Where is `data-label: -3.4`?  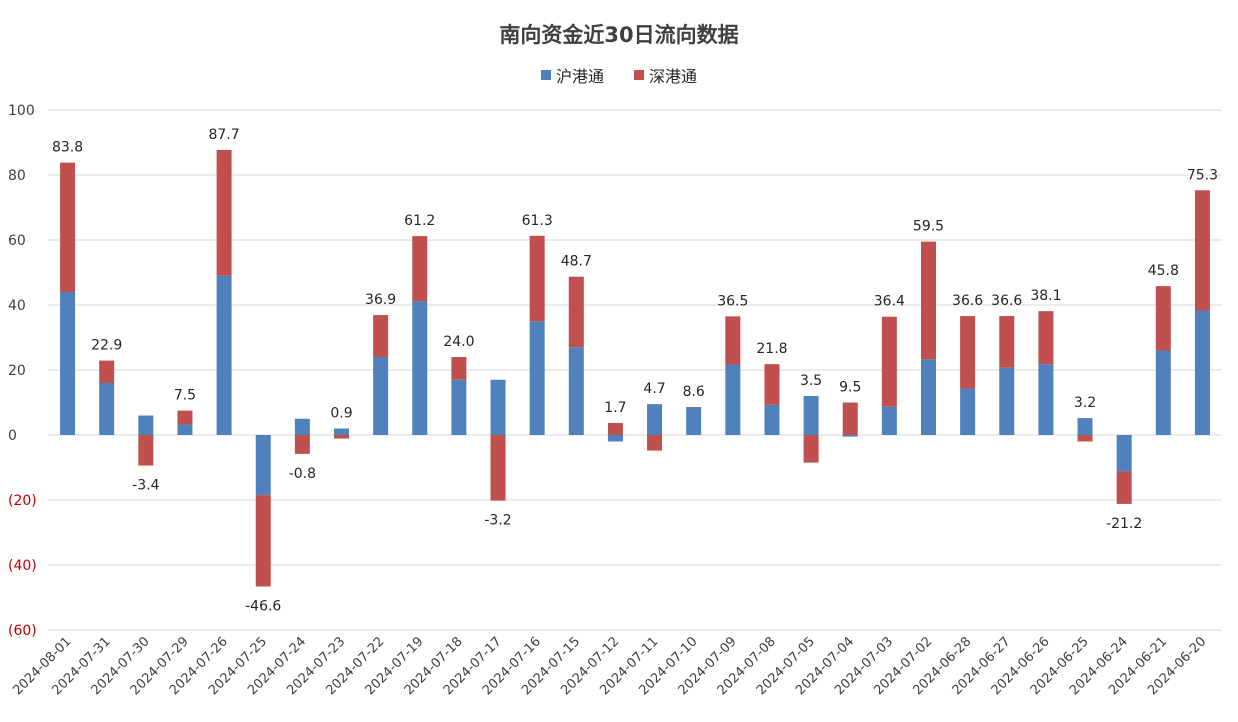
data-label: -3.4 is located at coordinates (145, 486).